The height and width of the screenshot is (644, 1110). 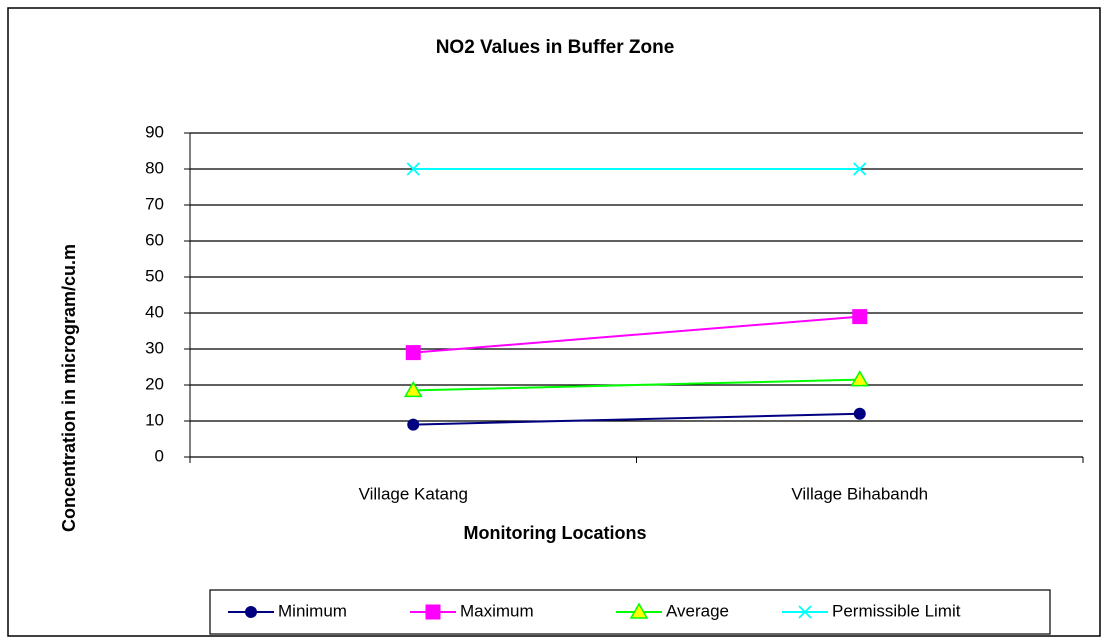 I want to click on x-tick-label: Village Bihabandh, so click(x=859, y=493).